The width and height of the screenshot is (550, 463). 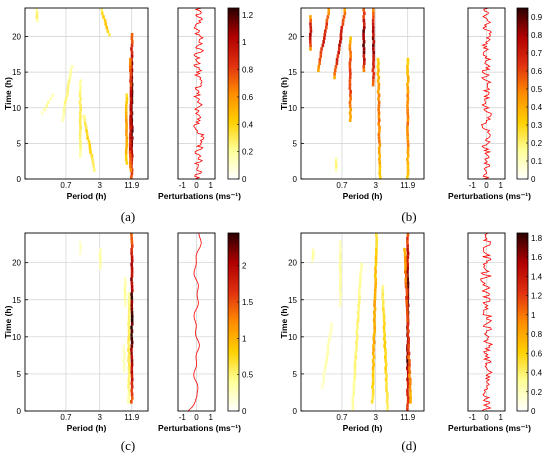 What do you see at coordinates (248, 70) in the screenshot?
I see `colorbar-tick-label: 0.8` at bounding box center [248, 70].